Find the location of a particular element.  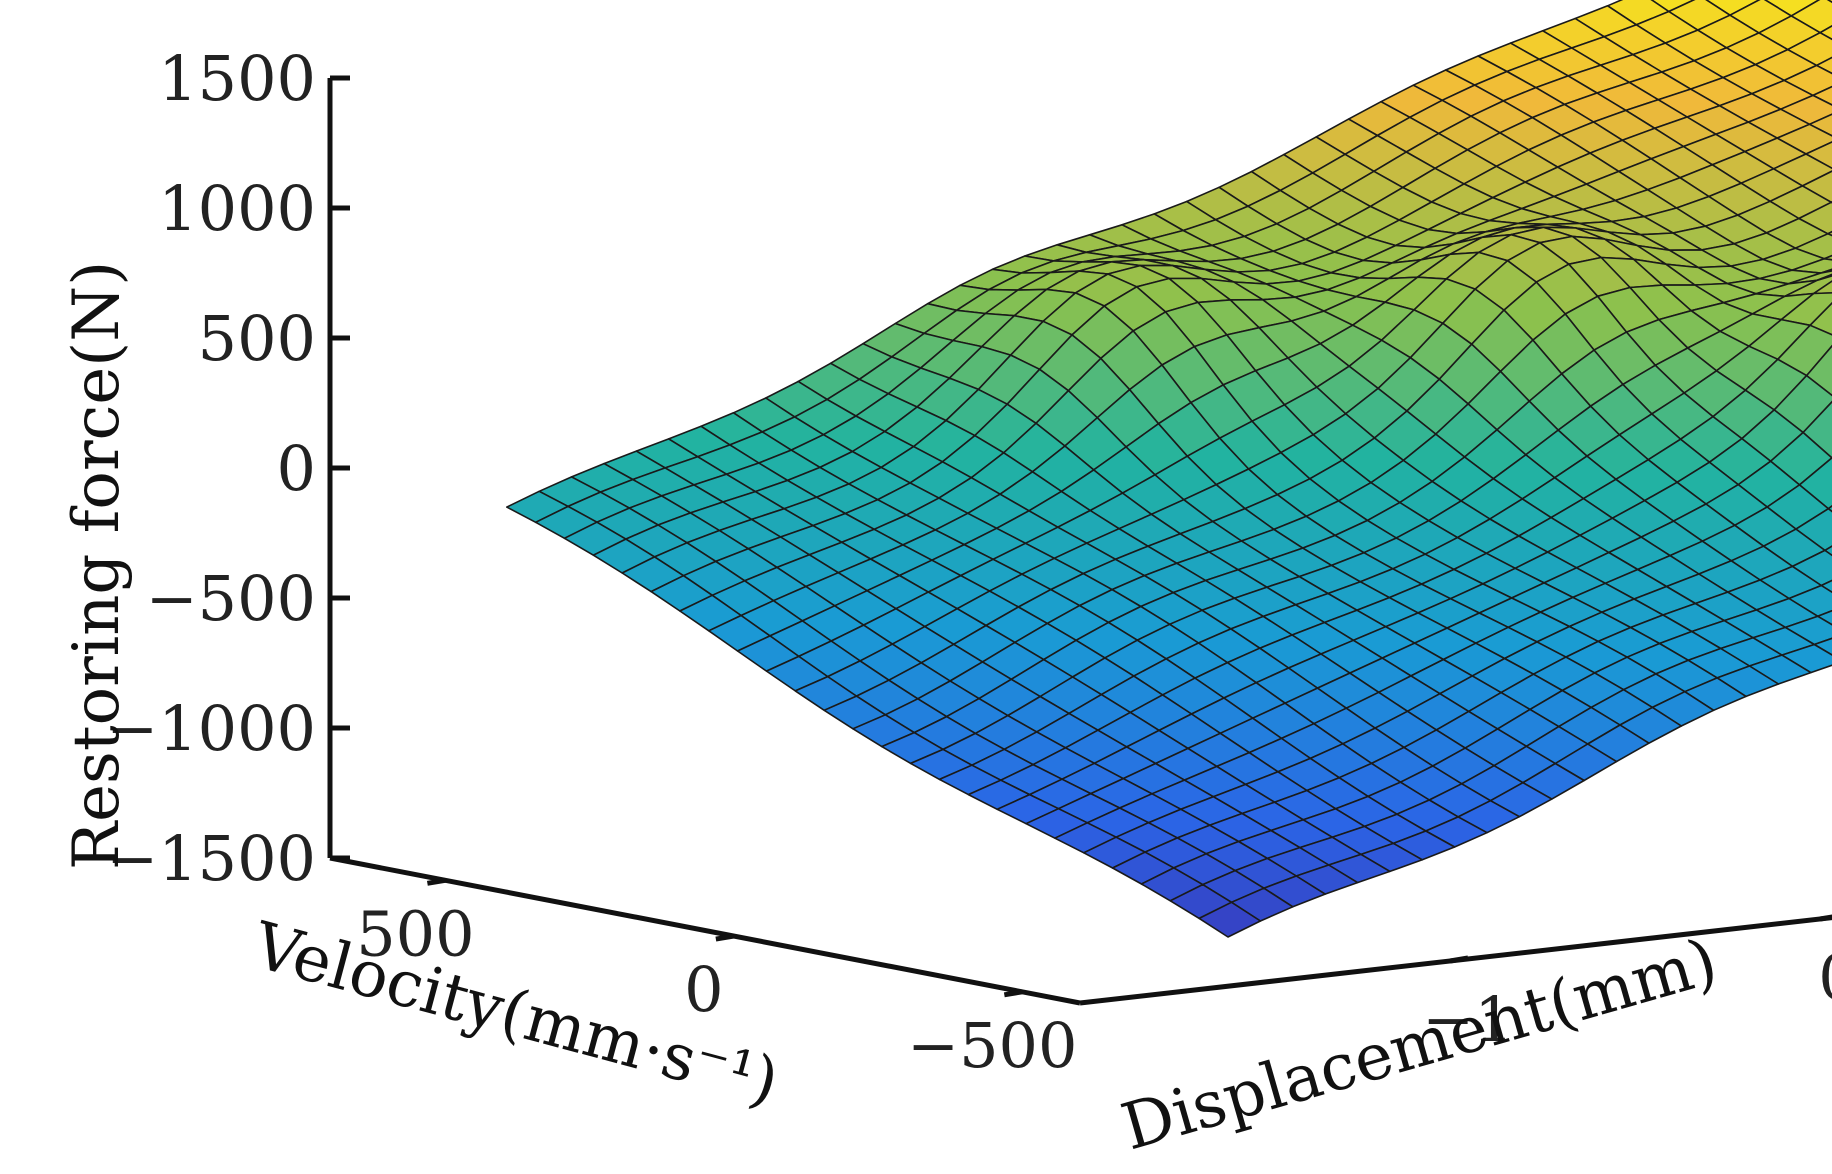

z-tick-label: 1000 is located at coordinates (237, 208).